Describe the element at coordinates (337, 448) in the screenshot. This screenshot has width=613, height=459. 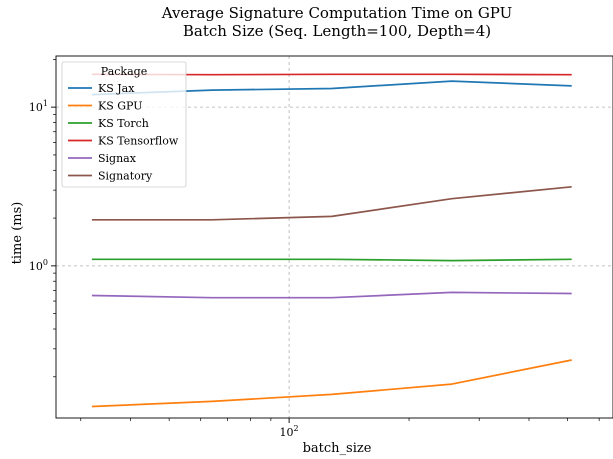
I see `x-axis-label: batch_size` at that location.